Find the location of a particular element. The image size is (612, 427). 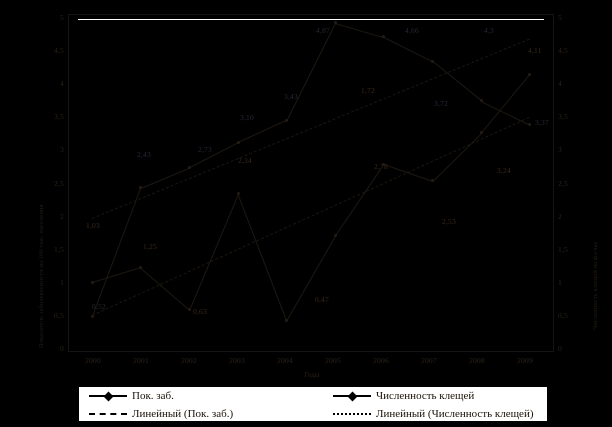

y-axis-right-tick: 1 is located at coordinates (560, 282).